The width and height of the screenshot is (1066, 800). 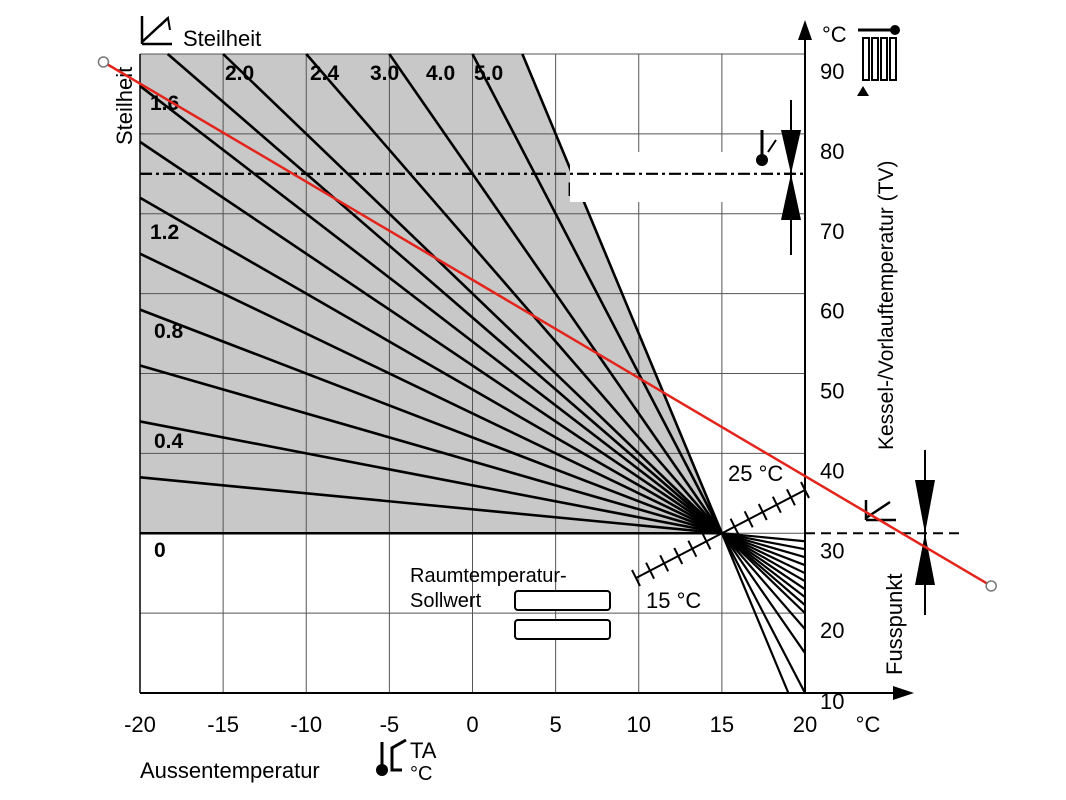 I want to click on y-tick-label: 80, so click(x=832, y=151).